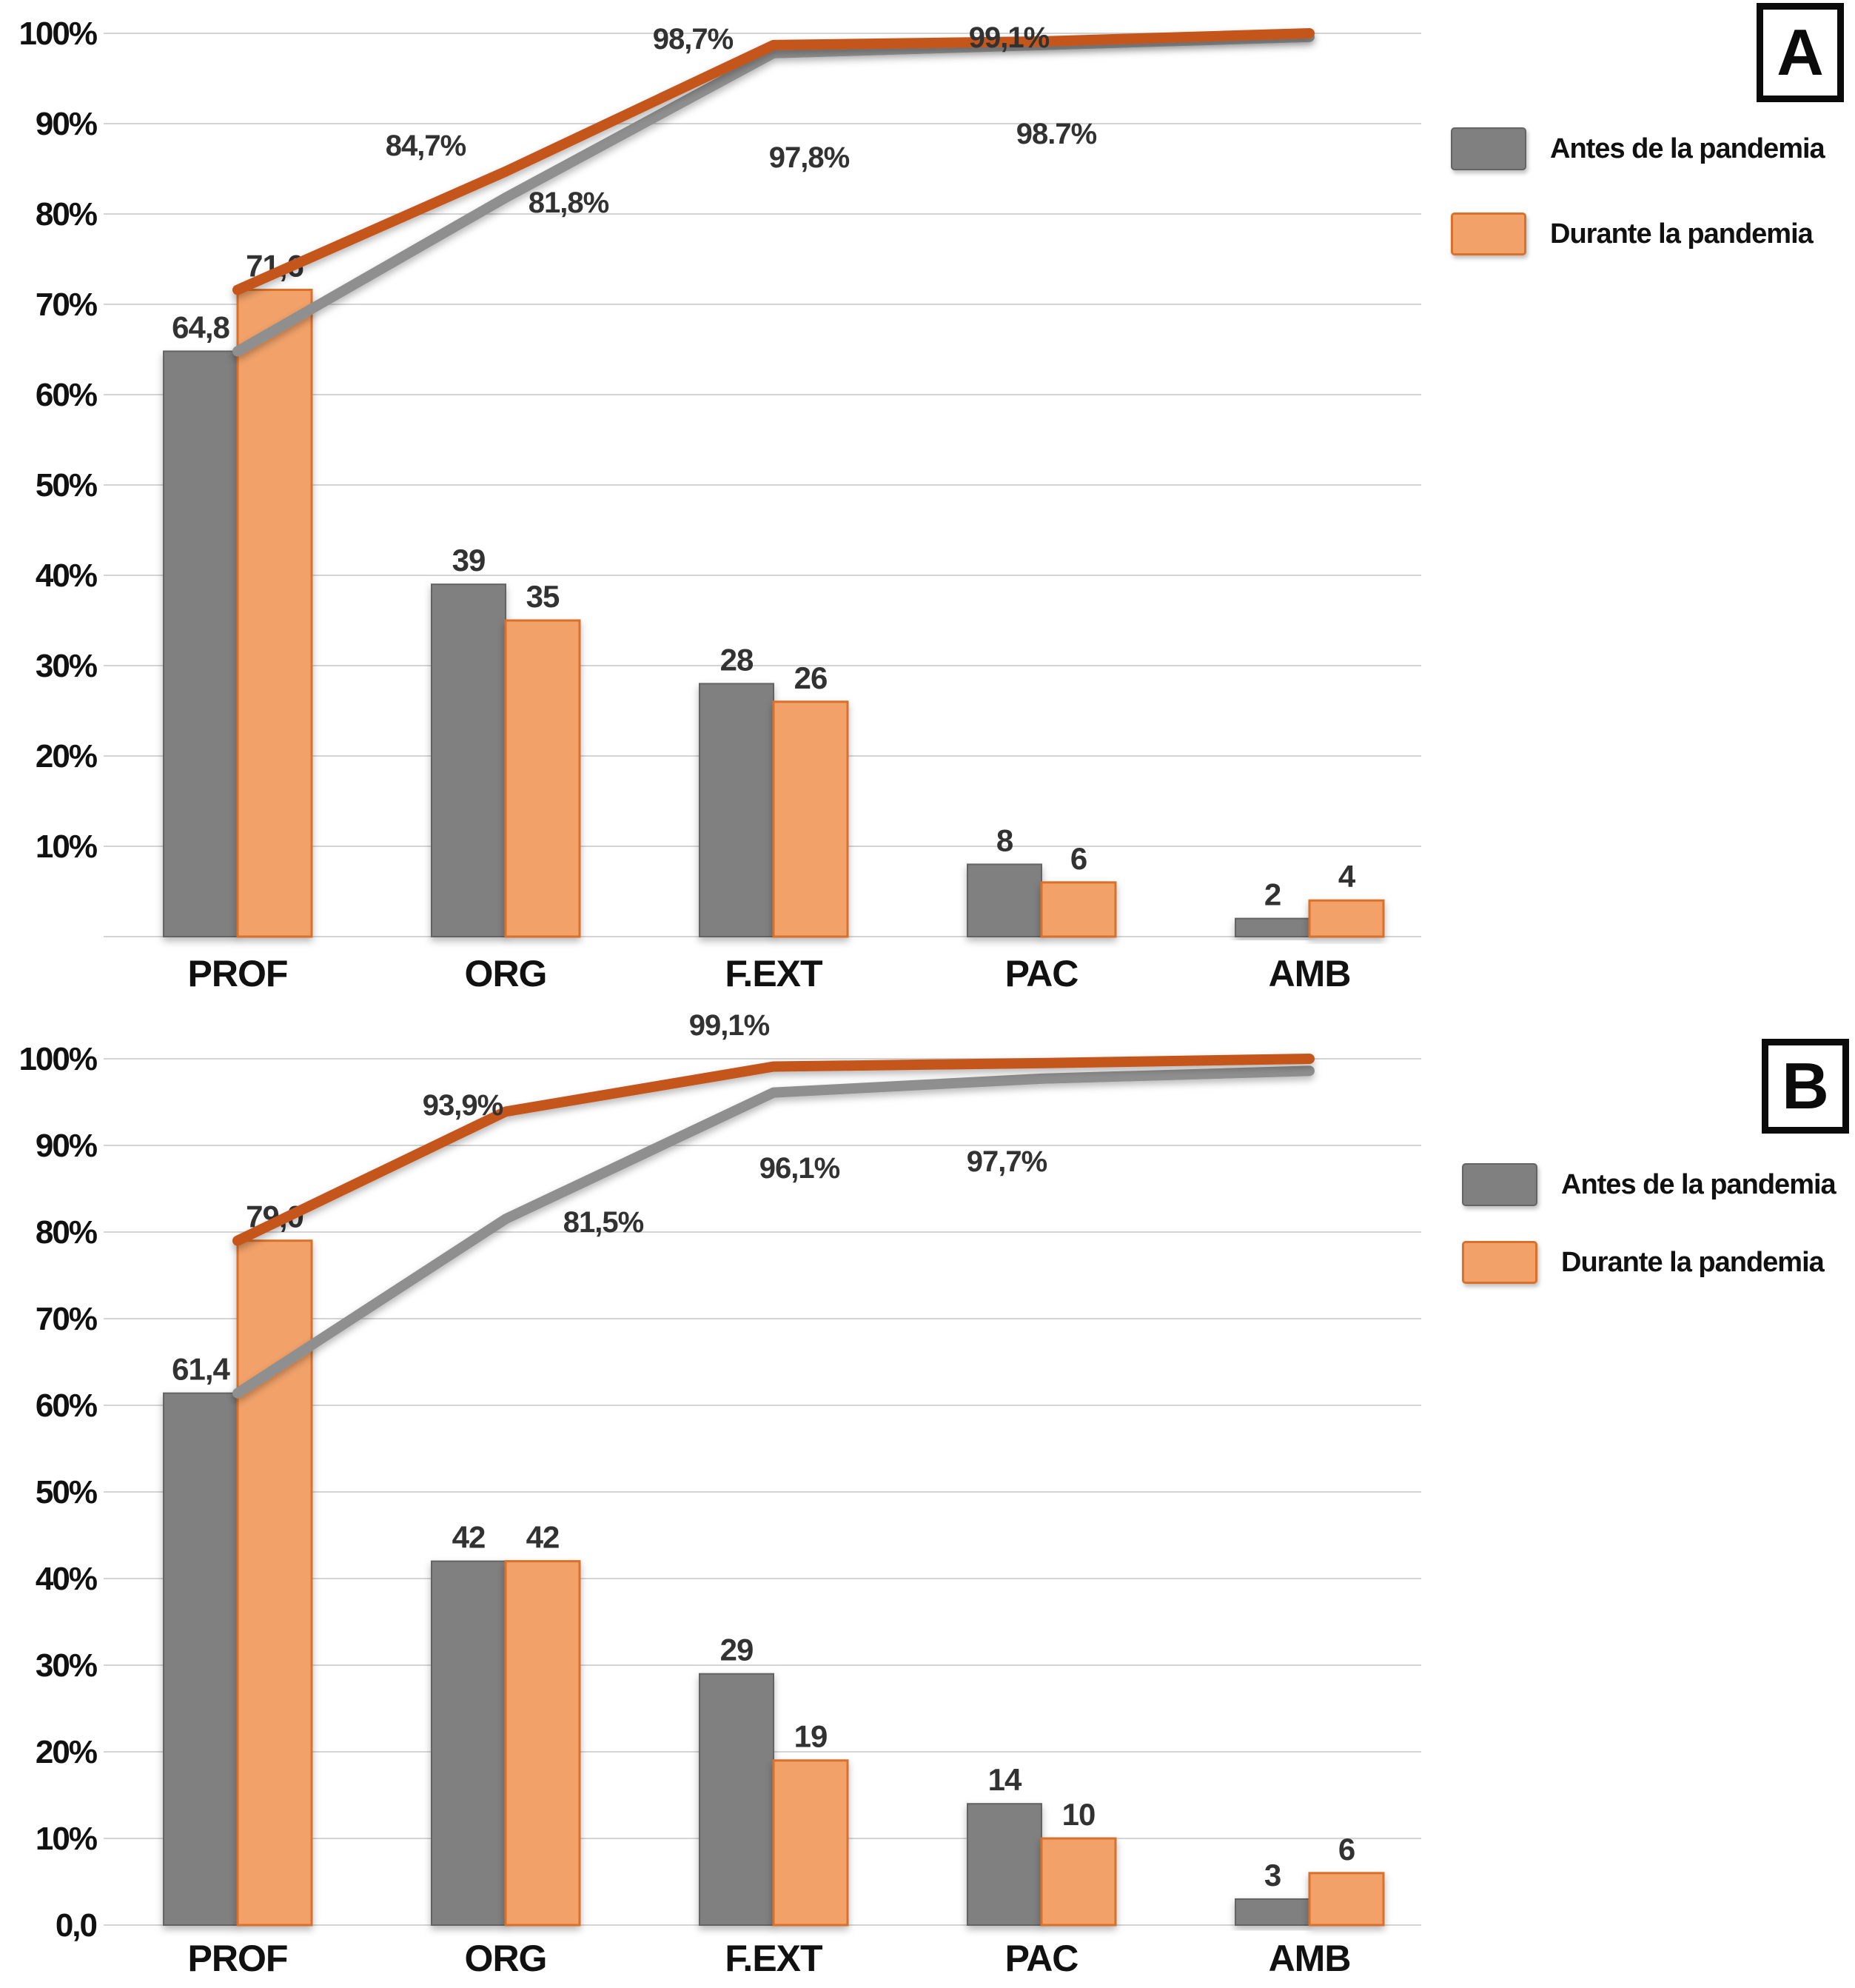 The height and width of the screenshot is (1988, 1855). What do you see at coordinates (693, 39) in the screenshot?
I see `line-percent-label: 98,7%` at bounding box center [693, 39].